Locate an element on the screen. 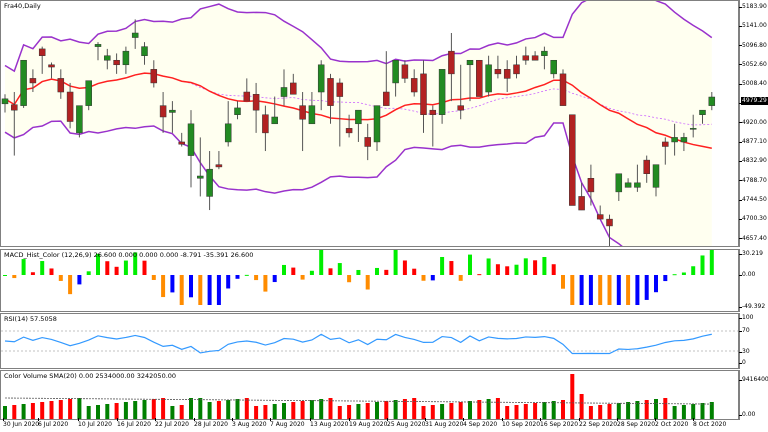 This screenshot has height=432, width=768. rsi-axis: 100 70 30 0 is located at coordinates (753, 341).